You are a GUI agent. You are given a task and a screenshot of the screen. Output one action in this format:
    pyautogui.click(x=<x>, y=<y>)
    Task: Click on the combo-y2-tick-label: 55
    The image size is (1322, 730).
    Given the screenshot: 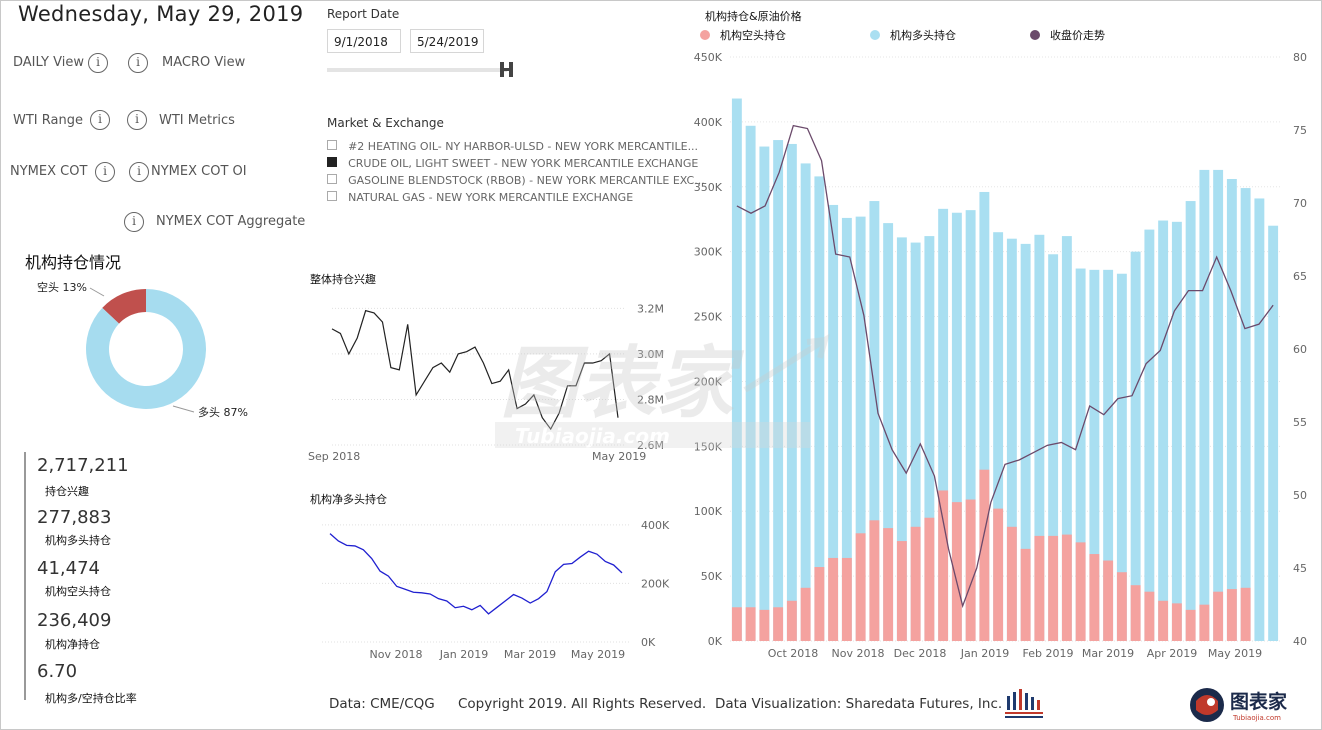 What is the action you would take?
    pyautogui.click(x=1300, y=422)
    